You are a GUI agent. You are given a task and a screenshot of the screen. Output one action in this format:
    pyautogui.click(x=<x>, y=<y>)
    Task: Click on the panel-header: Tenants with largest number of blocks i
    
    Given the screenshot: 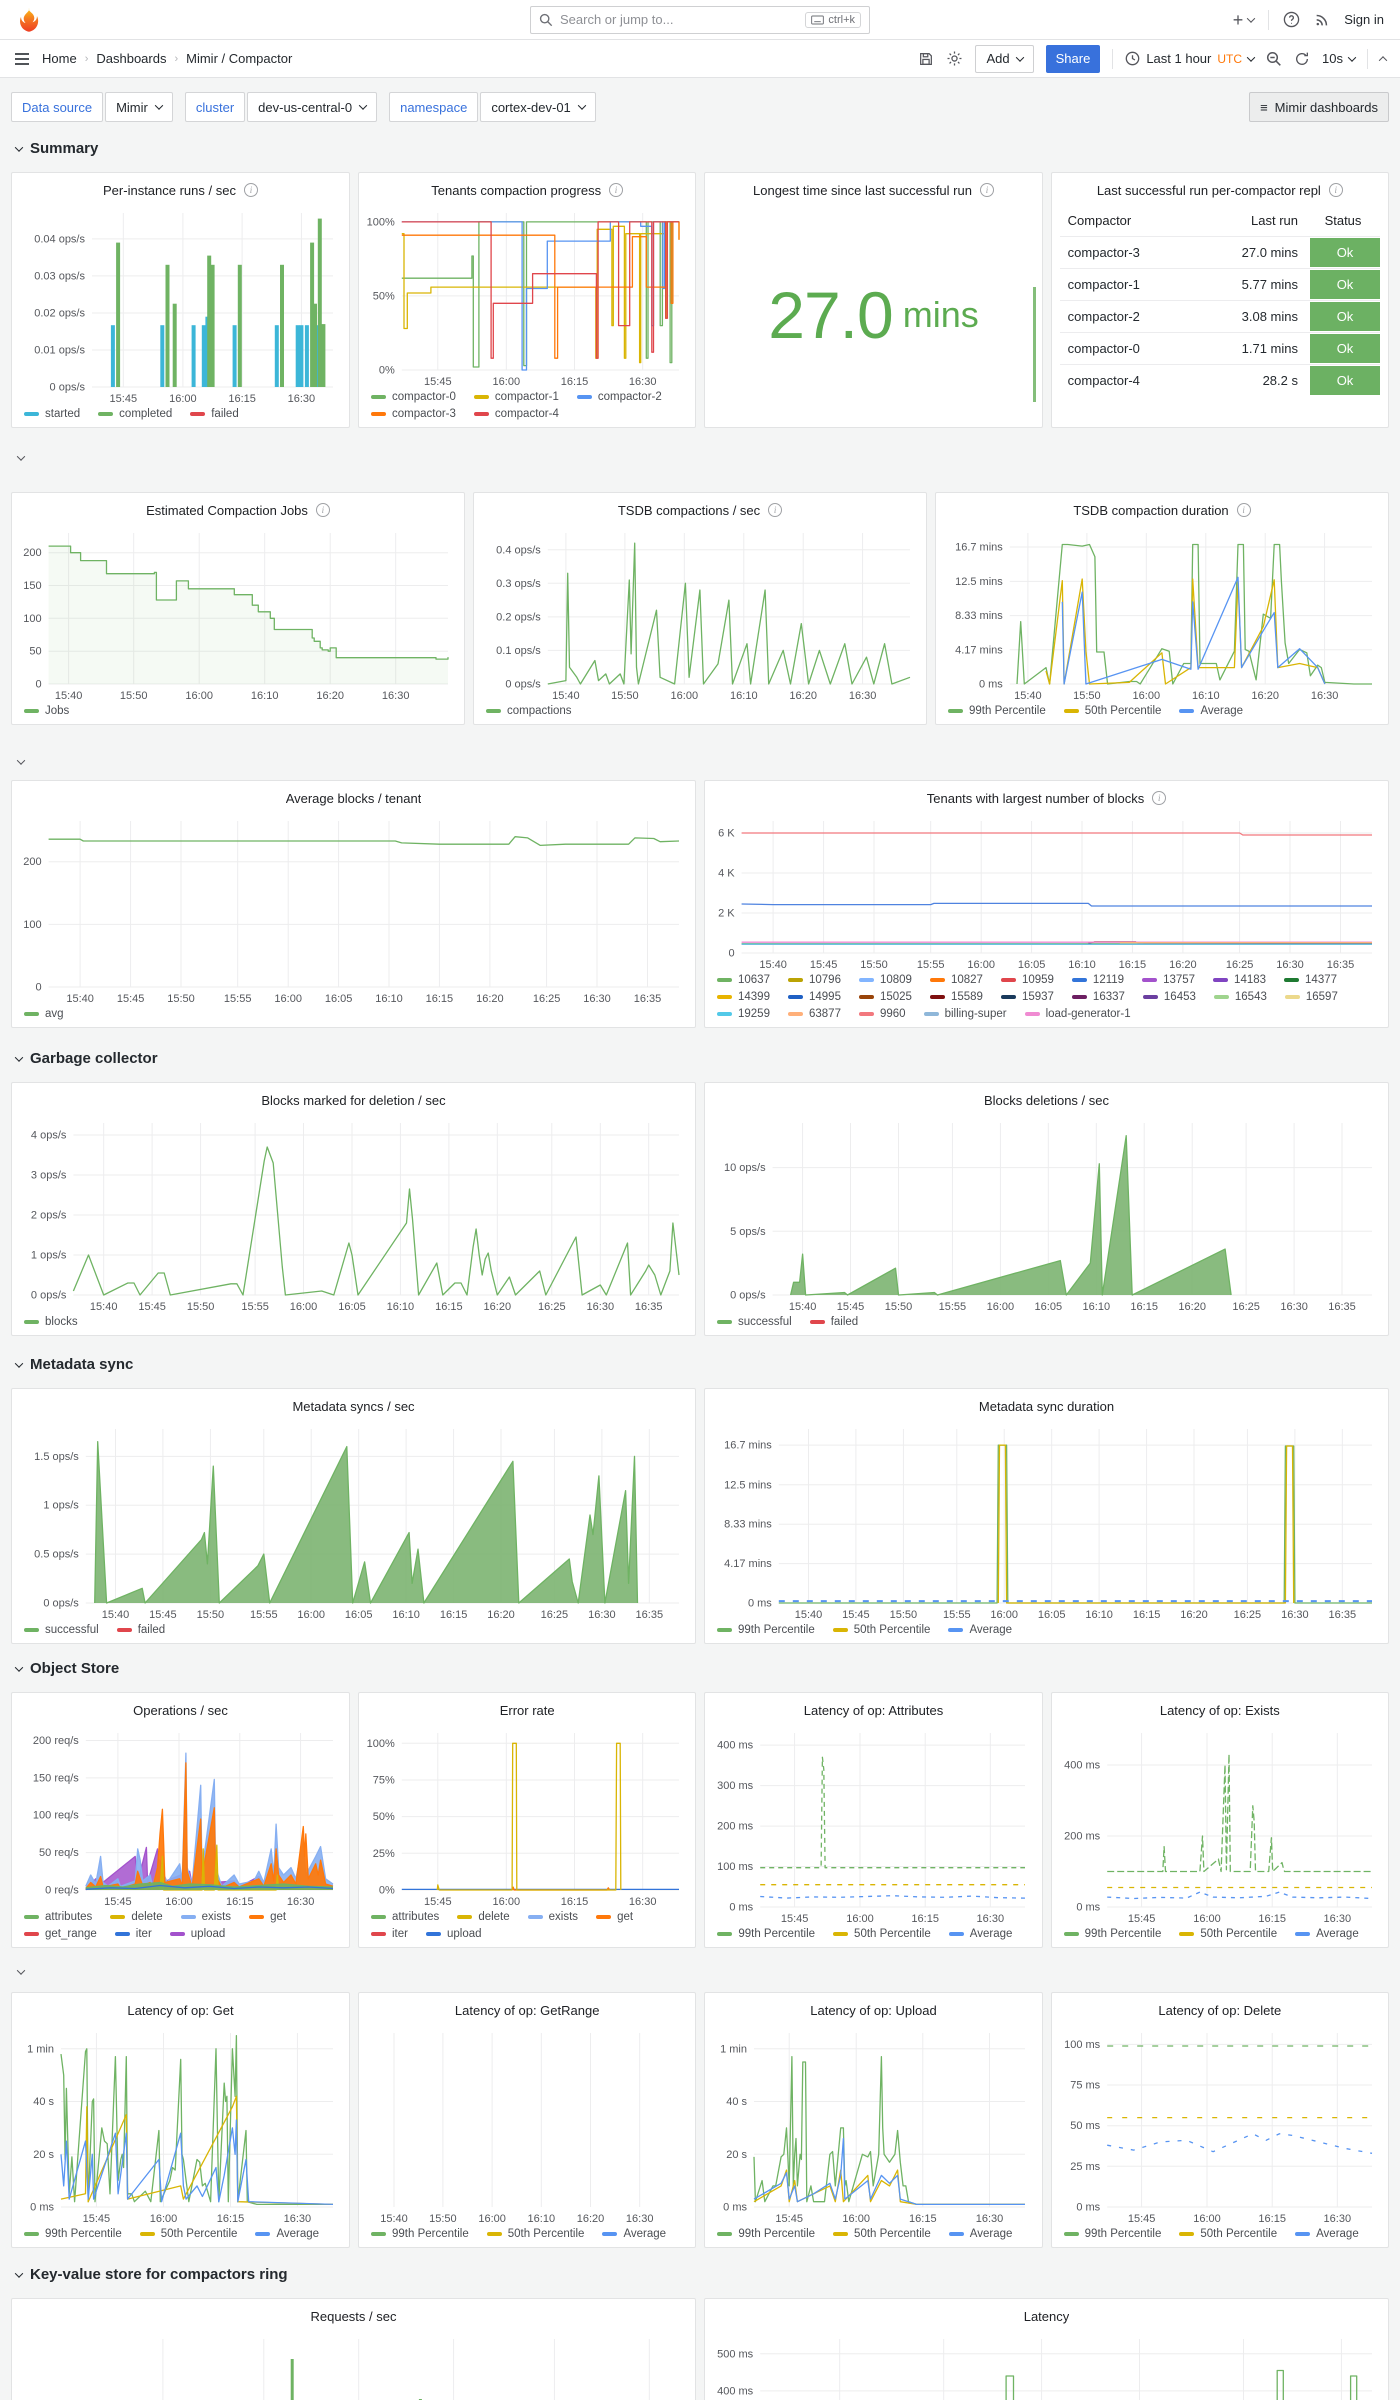 What is the action you would take?
    pyautogui.click(x=1046, y=796)
    